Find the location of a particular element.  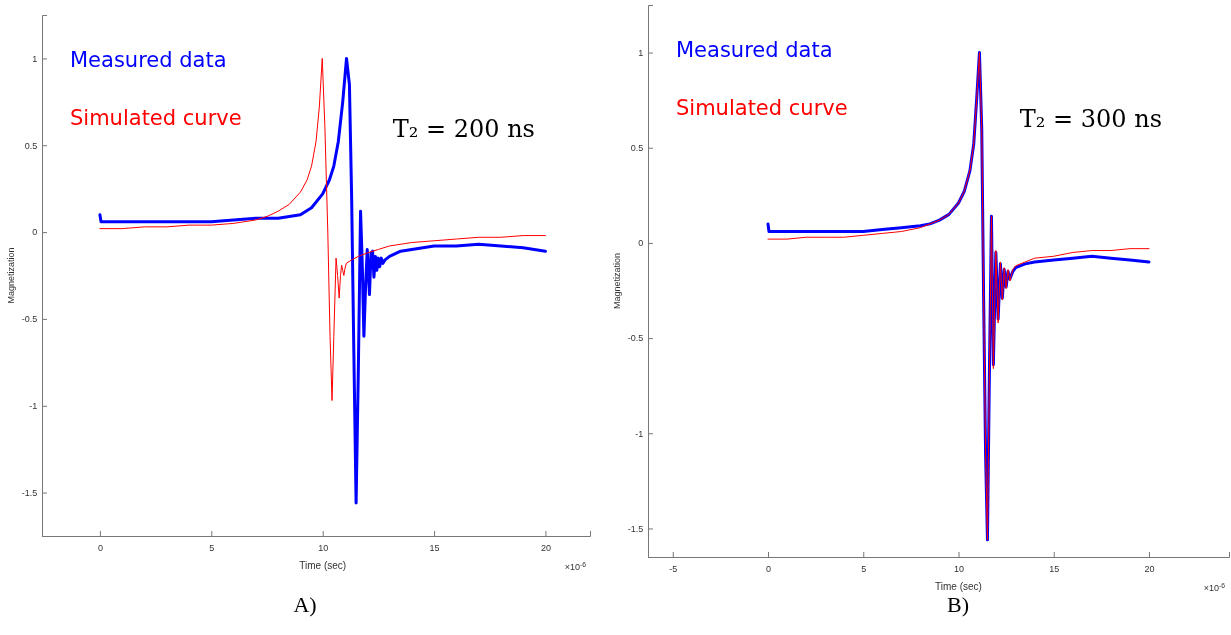

annotation: T₂ = 300 ns is located at coordinates (1091, 119).